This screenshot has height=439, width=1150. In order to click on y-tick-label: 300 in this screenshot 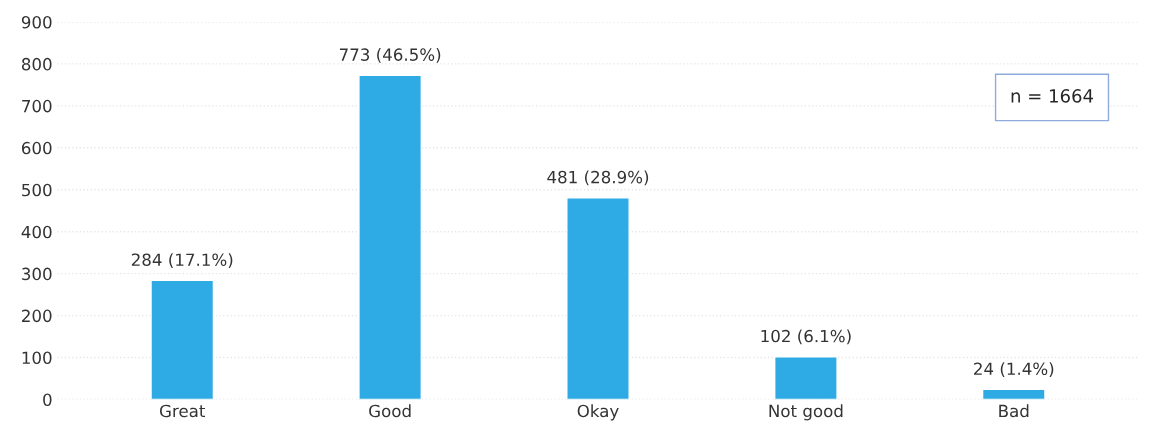, I will do `click(37, 274)`.